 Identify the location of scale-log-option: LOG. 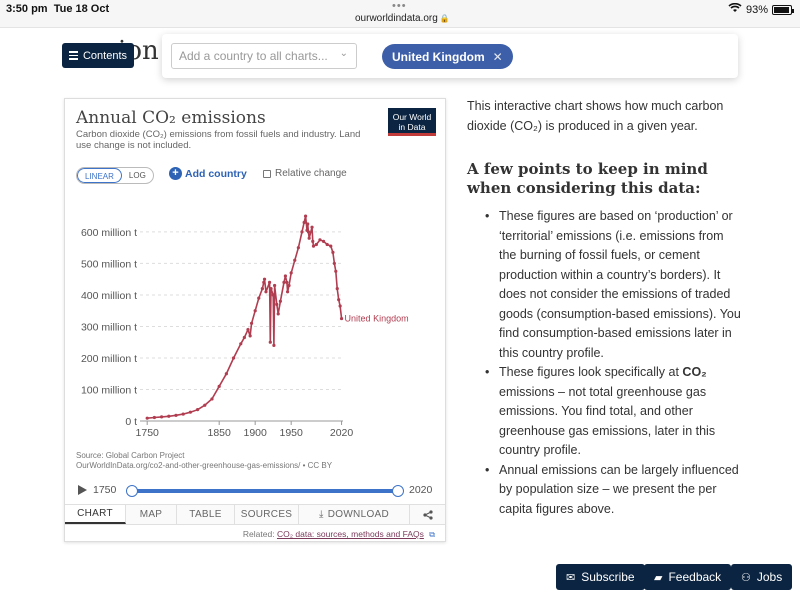
(137, 175).